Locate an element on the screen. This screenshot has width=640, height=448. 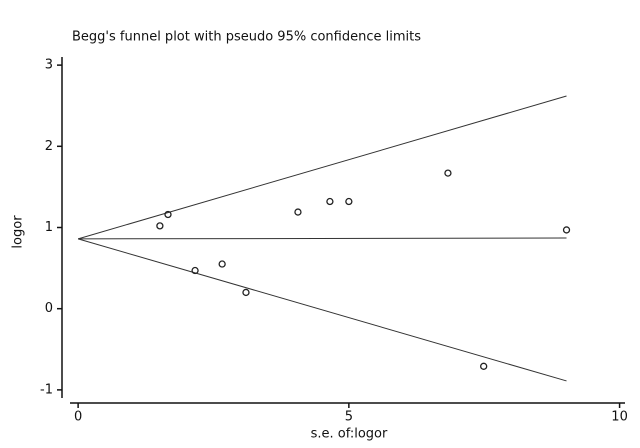
y-tick-label: 0 is located at coordinates (49, 308).